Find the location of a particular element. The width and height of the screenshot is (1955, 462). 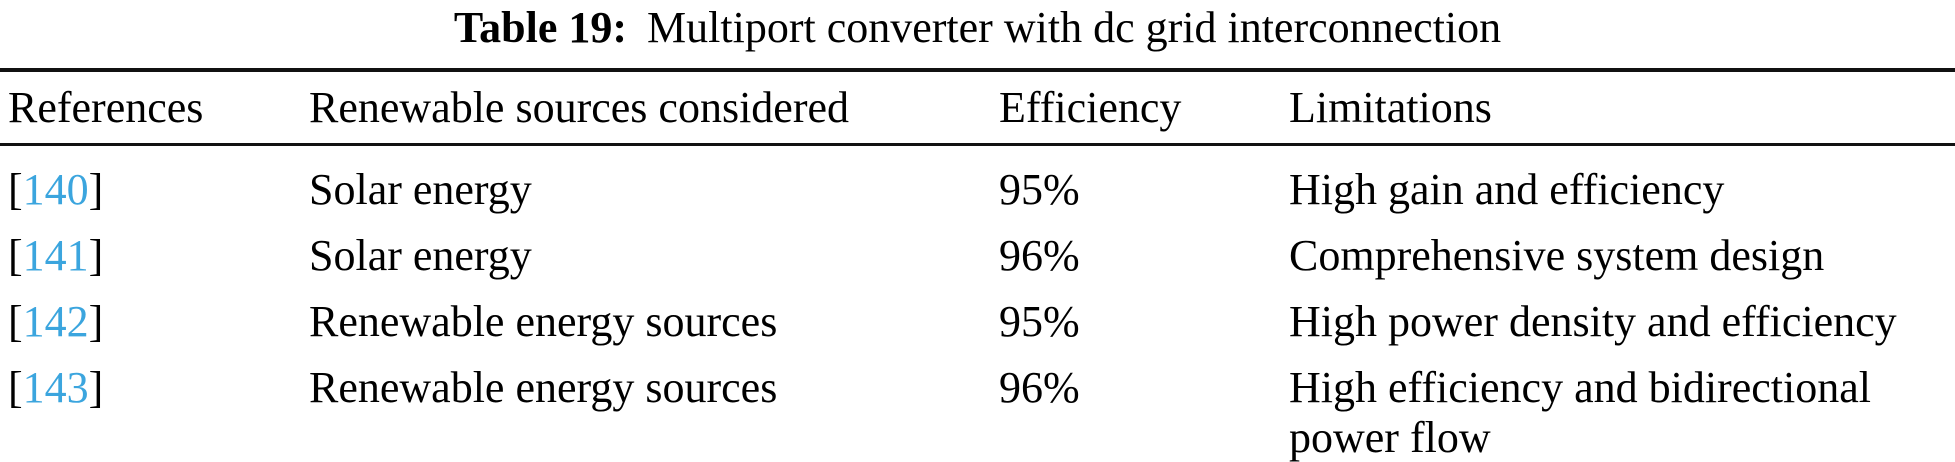

column-header-sources: Renewable sources considered is located at coordinates (579, 107).